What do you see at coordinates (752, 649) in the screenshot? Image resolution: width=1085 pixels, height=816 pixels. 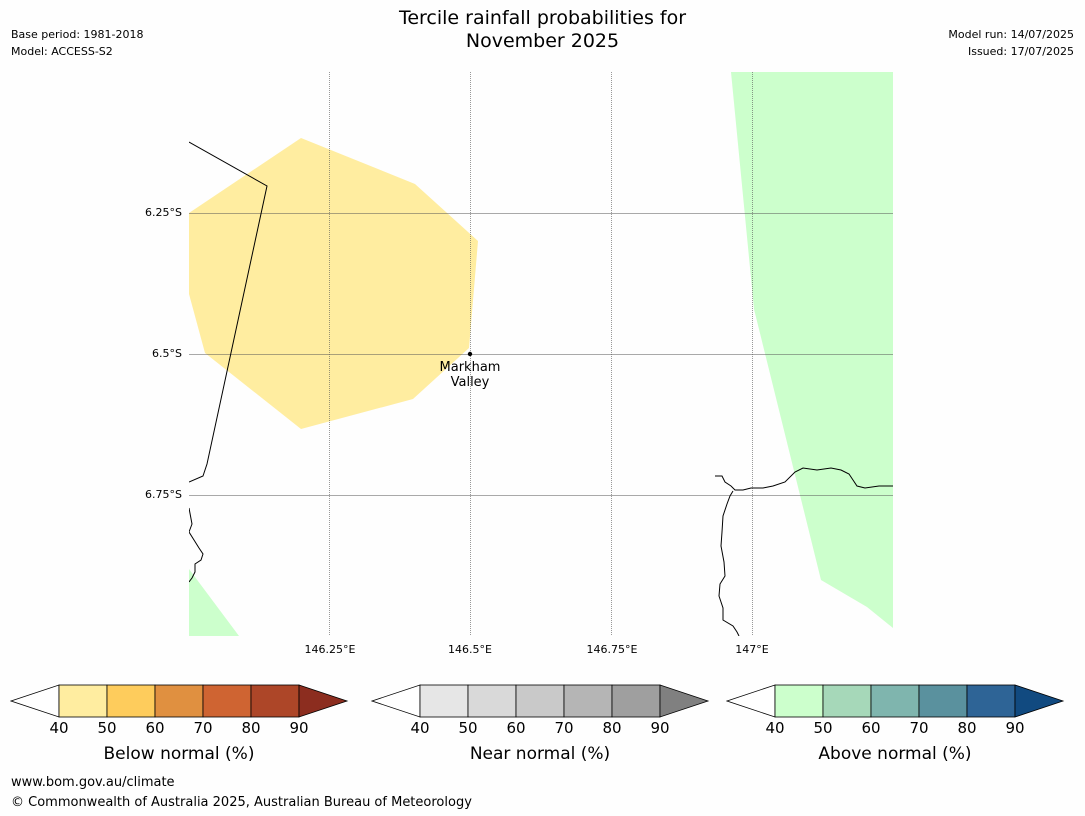 I see `lon-label: 147°E` at bounding box center [752, 649].